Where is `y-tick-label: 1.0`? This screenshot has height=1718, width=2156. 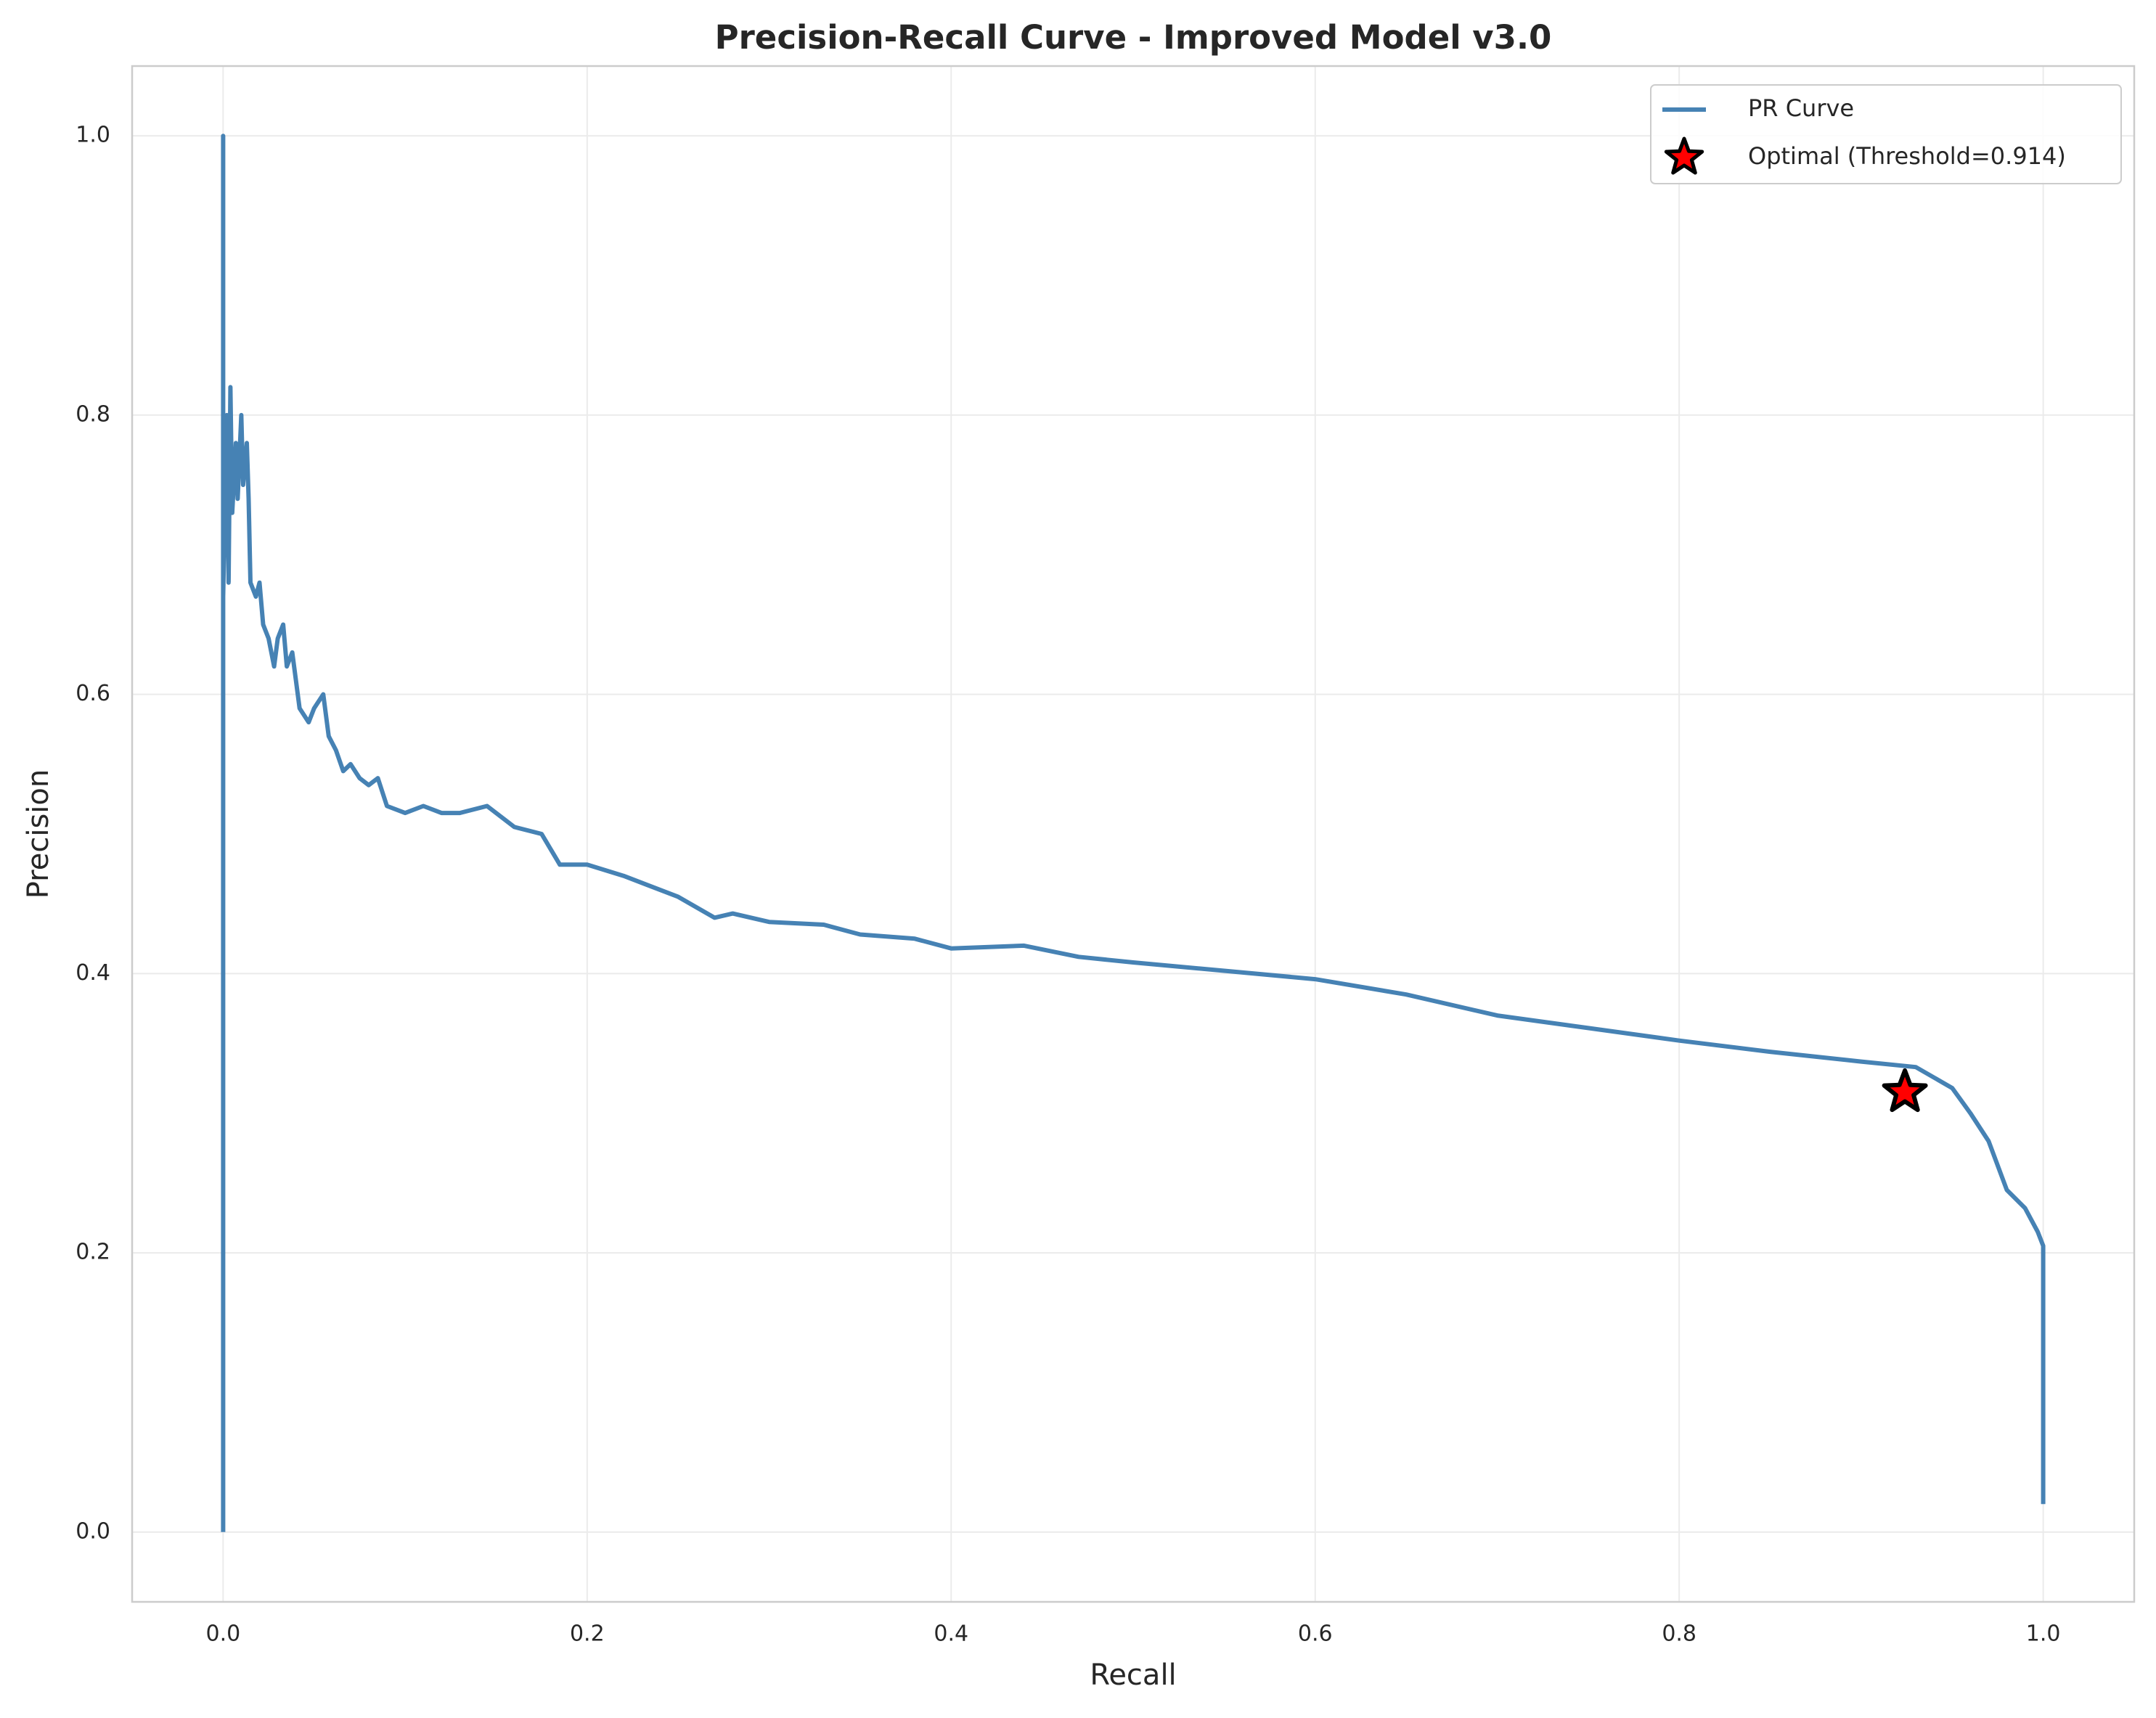
y-tick-label: 1.0 is located at coordinates (93, 135).